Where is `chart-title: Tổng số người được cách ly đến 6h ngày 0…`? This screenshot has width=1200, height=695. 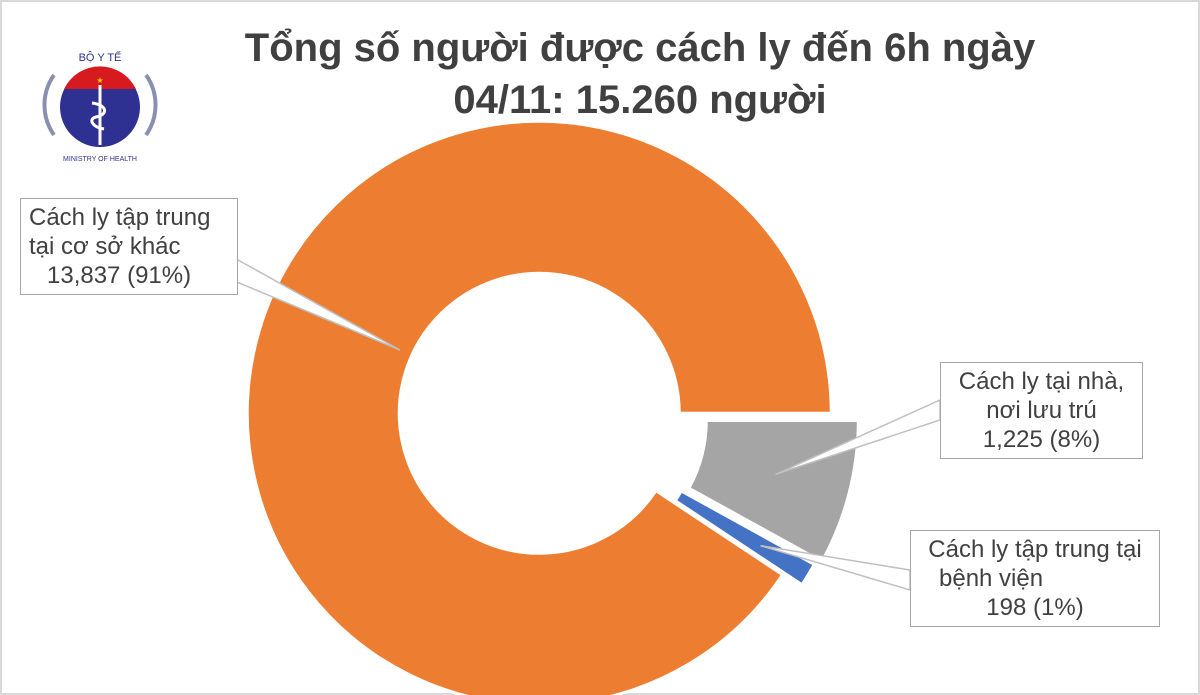
chart-title: Tổng số người được cách ly đến 6h ngày 0… is located at coordinates (640, 74).